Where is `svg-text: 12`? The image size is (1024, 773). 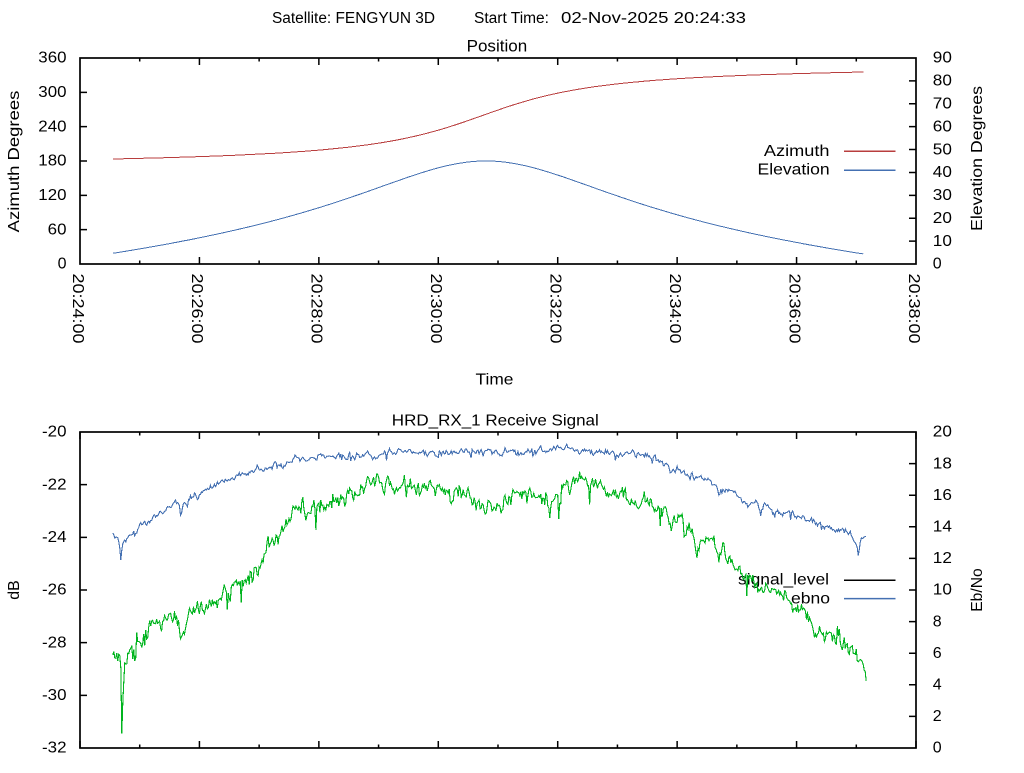 svg-text: 12 is located at coordinates (942, 558).